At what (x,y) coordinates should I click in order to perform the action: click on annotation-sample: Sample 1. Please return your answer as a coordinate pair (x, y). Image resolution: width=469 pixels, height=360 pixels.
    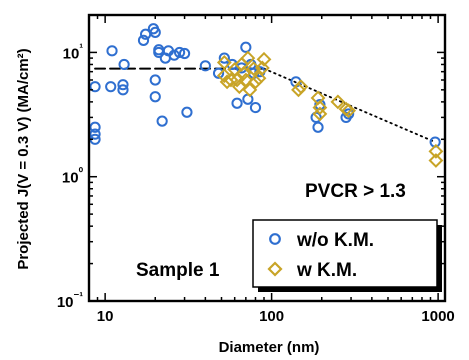
    Looking at the image, I should click on (178, 270).